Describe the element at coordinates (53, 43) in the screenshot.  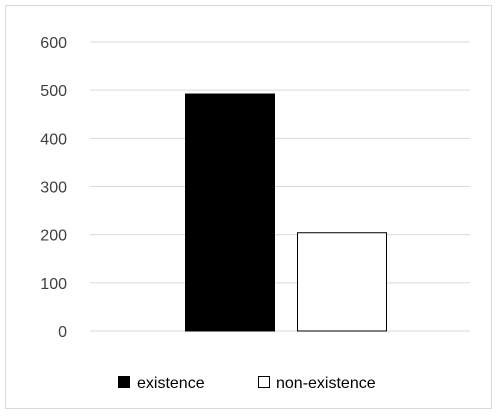
I see `y-tick-label-600: 600` at that location.